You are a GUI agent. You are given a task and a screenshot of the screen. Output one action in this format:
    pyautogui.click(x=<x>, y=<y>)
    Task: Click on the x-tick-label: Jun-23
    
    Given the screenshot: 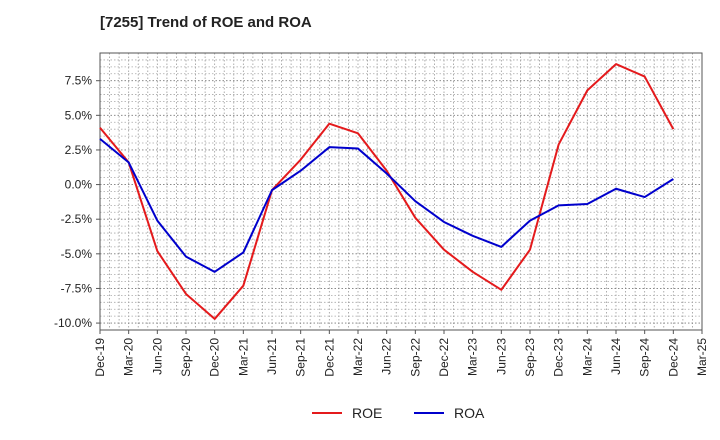 What is the action you would take?
    pyautogui.click(x=501, y=356)
    